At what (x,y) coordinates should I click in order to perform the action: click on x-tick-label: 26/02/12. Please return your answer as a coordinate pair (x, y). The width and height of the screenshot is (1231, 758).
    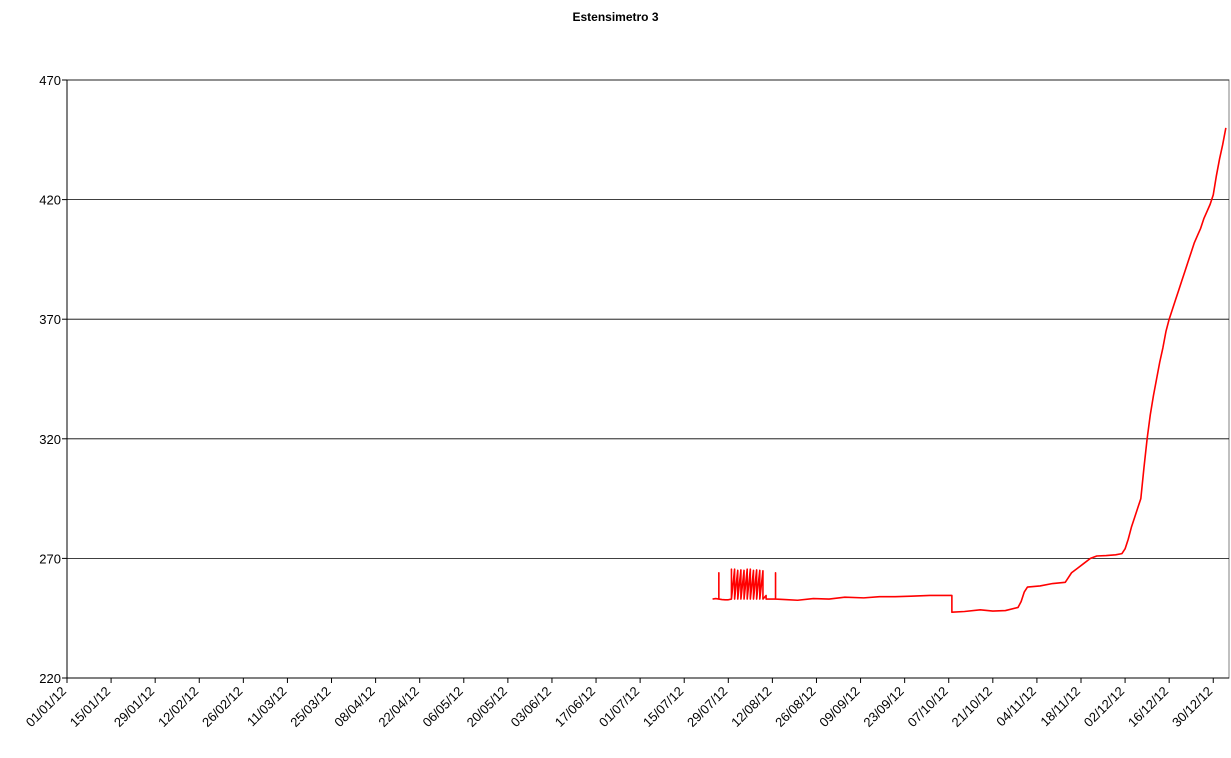
    Looking at the image, I should click on (222, 707).